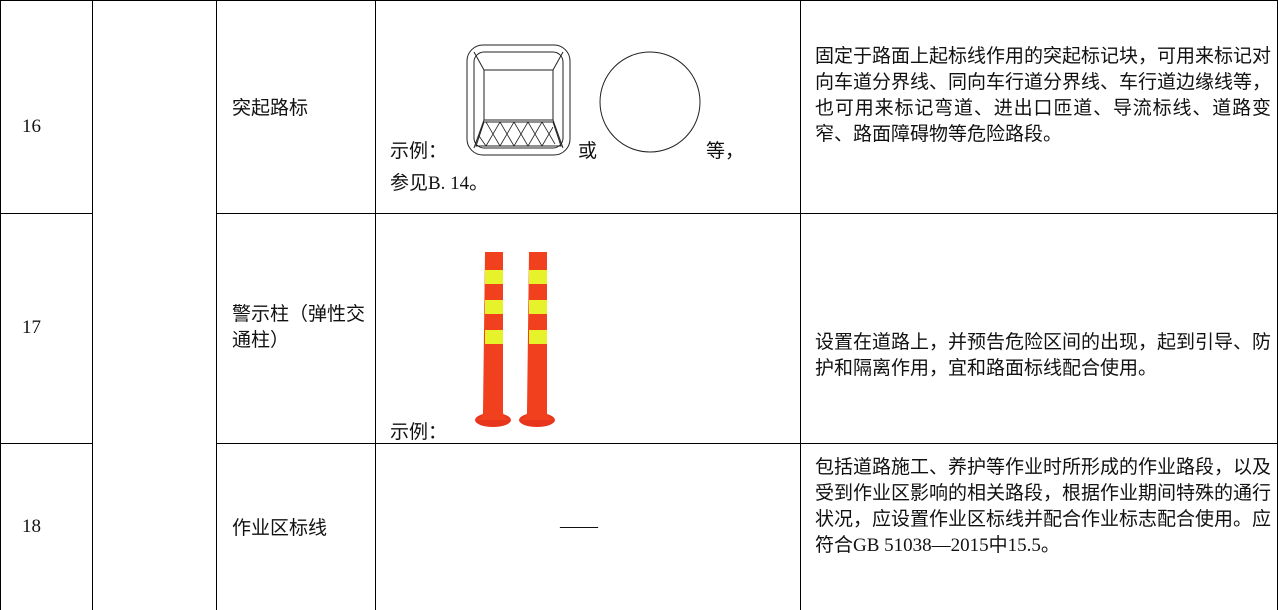 Image resolution: width=1278 pixels, height=610 pixels. What do you see at coordinates (588, 151) in the screenshot?
I see `example-text: 或` at bounding box center [588, 151].